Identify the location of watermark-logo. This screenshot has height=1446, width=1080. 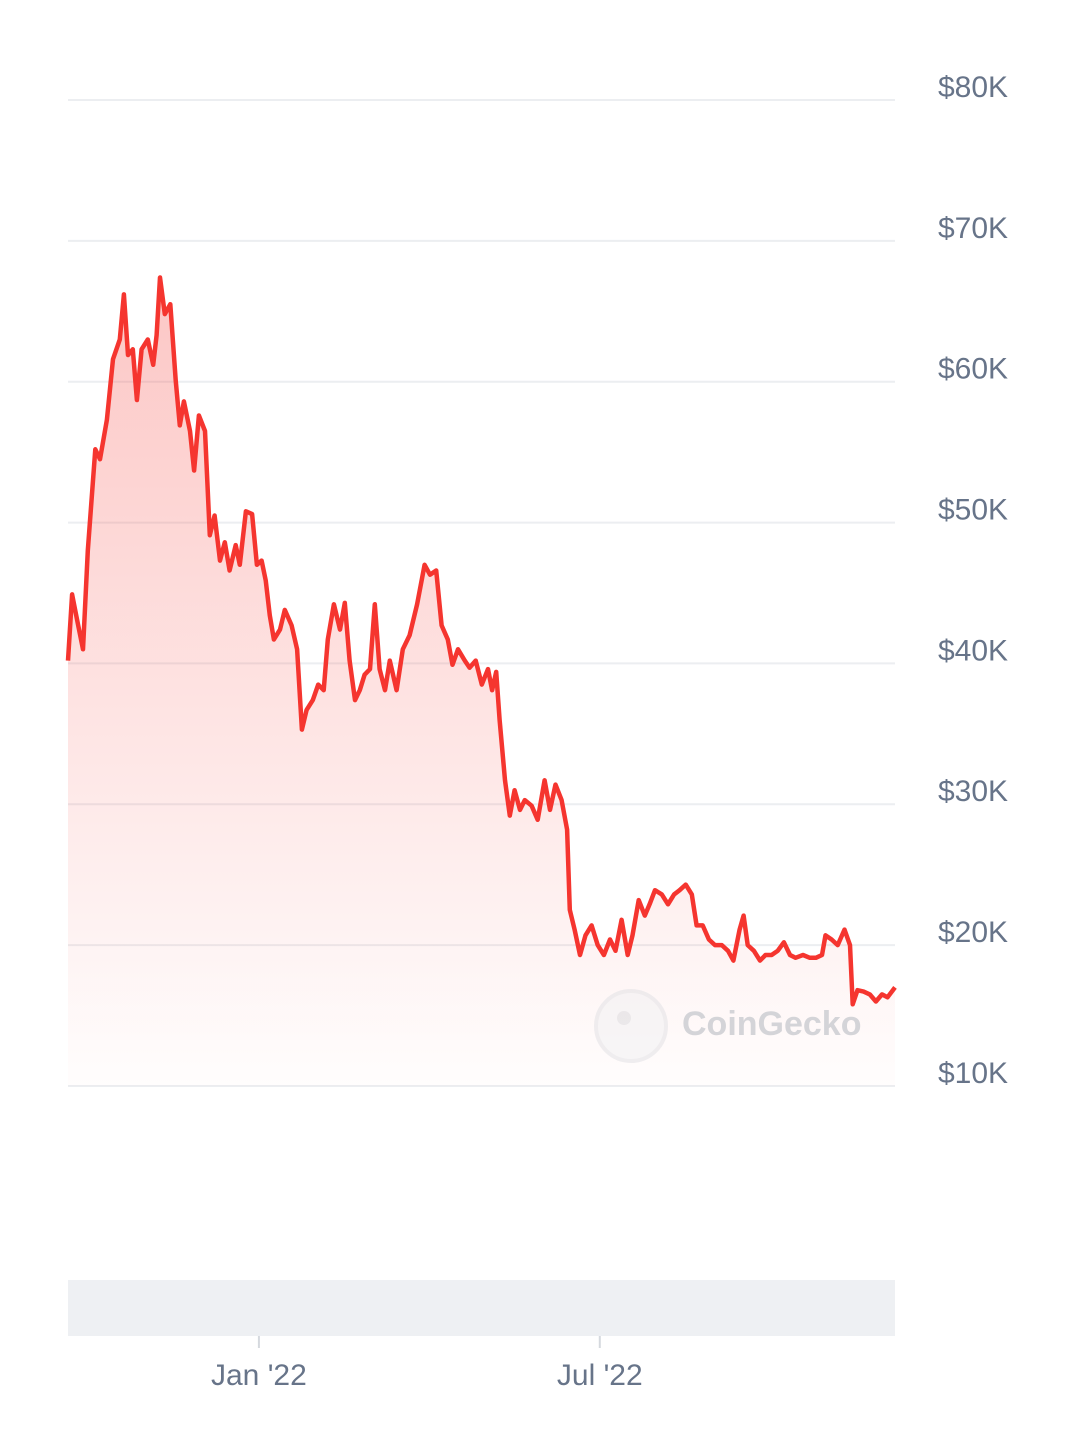
(631, 1026).